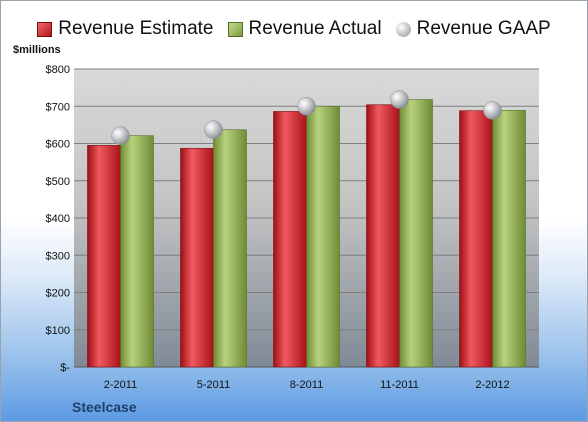 Image resolution: width=588 pixels, height=422 pixels. I want to click on legend-swatch-revenue-estimate, so click(45, 29).